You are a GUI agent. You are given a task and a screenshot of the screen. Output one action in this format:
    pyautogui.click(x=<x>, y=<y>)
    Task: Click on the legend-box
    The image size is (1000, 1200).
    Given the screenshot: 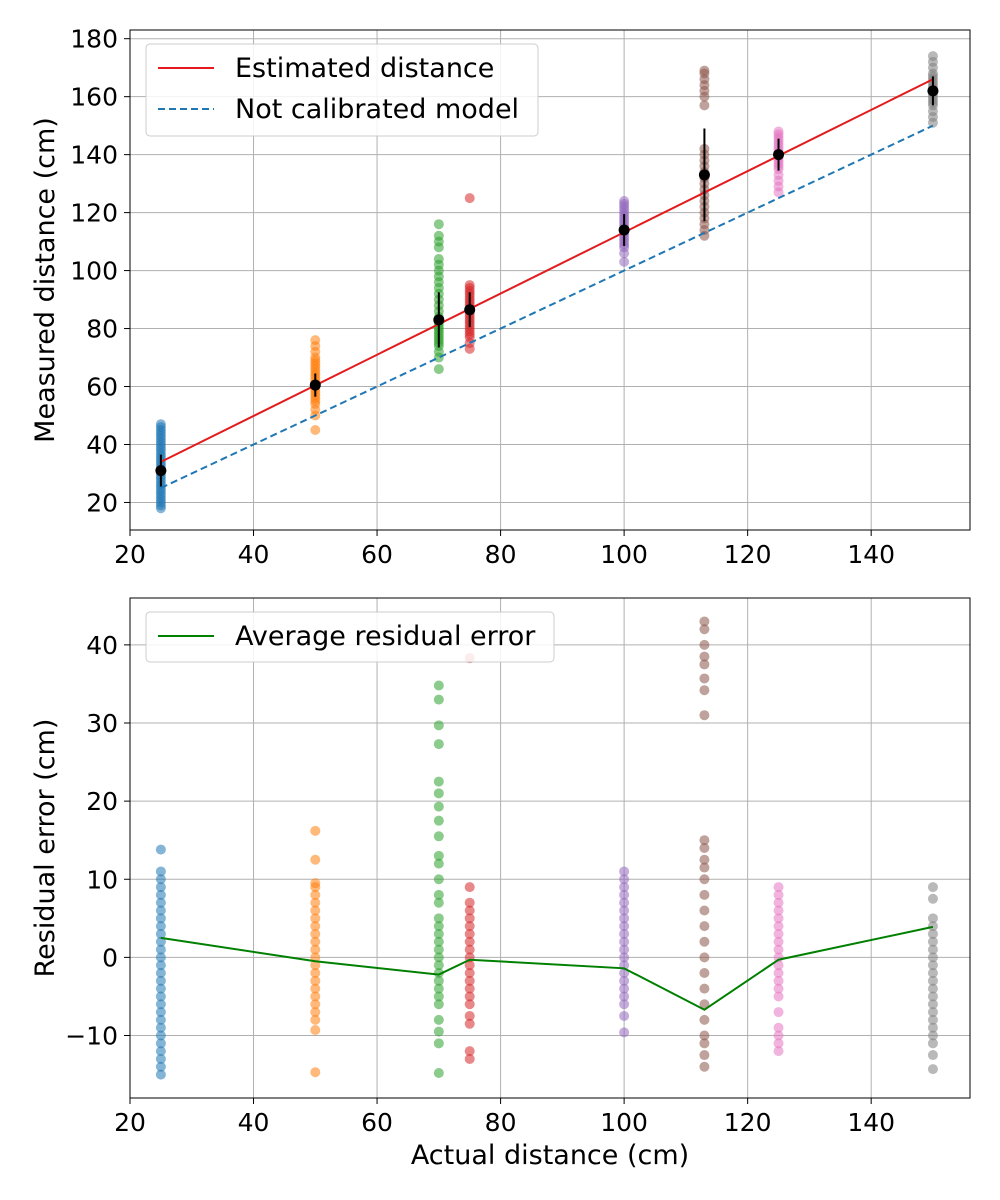 What is the action you would take?
    pyautogui.click(x=342, y=90)
    